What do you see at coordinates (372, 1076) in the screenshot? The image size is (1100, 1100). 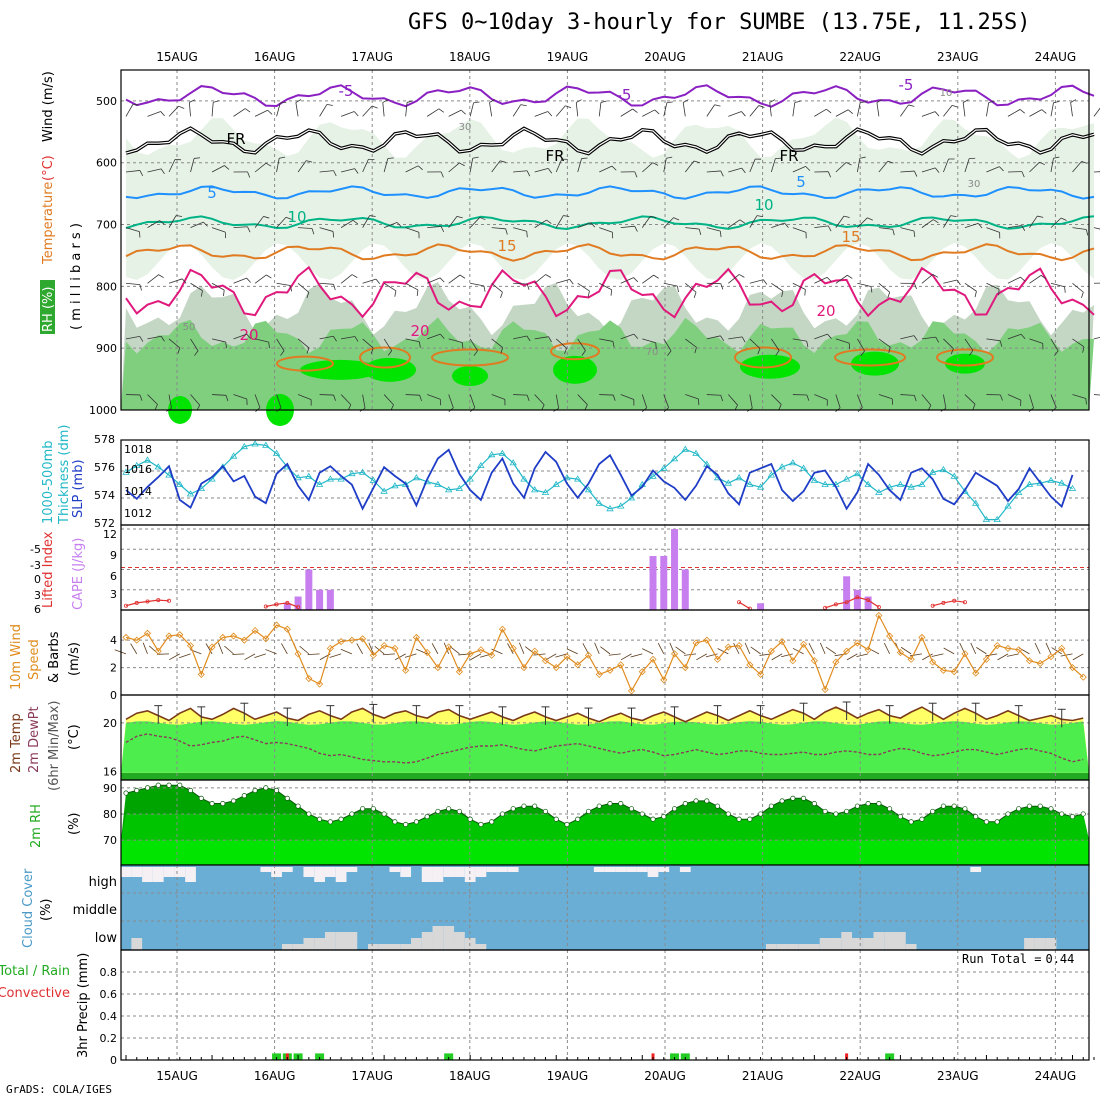 I see `date-label-bottom: 17AUG` at bounding box center [372, 1076].